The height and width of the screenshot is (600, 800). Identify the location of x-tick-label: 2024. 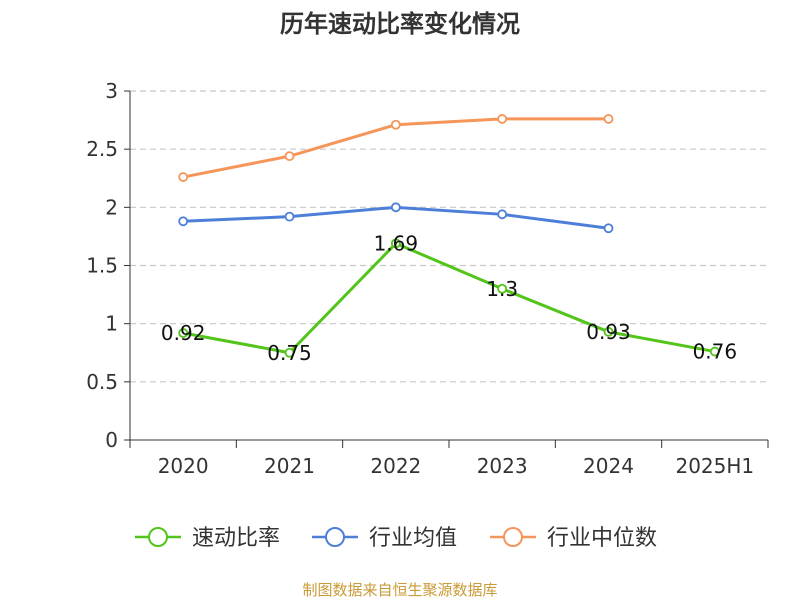
(608, 466).